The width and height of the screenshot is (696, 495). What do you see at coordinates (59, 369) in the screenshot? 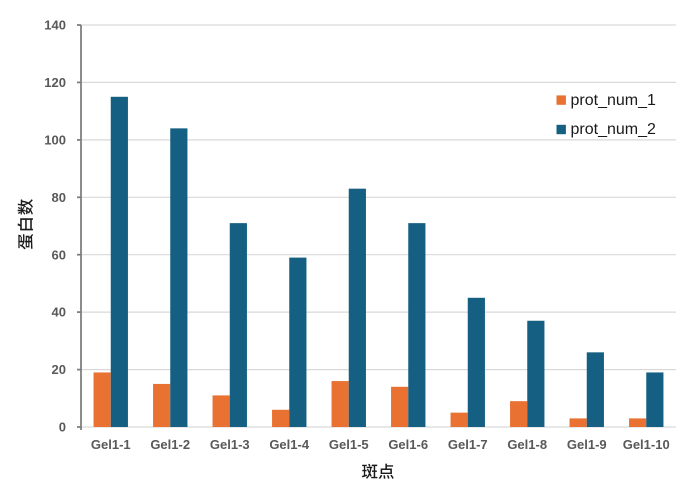
I see `svg-text: 20` at bounding box center [59, 369].